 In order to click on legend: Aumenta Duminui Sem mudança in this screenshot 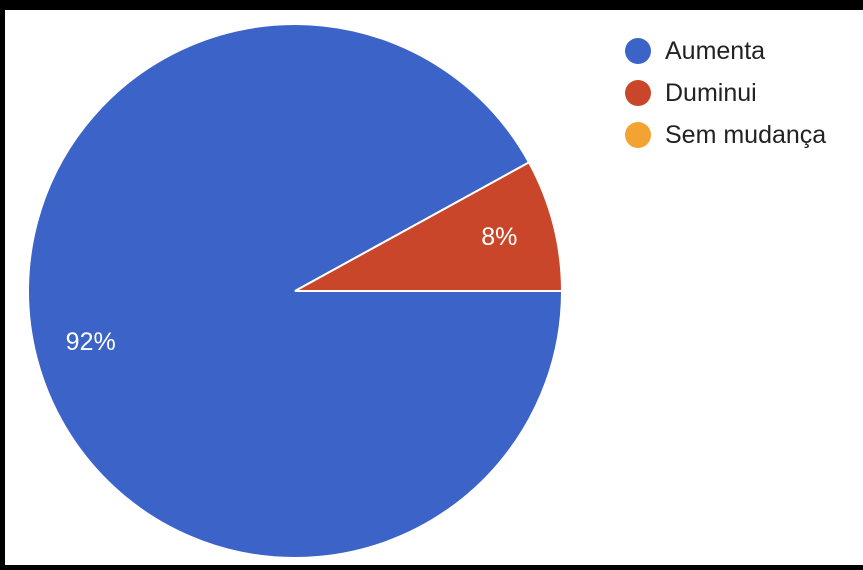, I will do `click(725, 93)`.